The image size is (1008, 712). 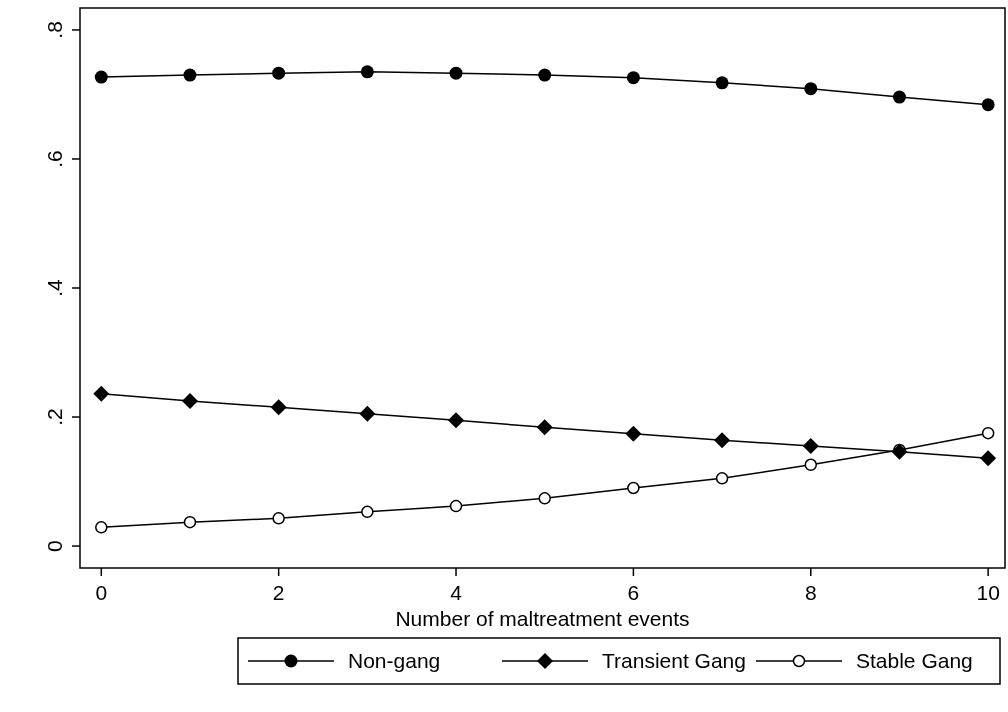 What do you see at coordinates (542, 618) in the screenshot?
I see `x-axis-title: Number of maltreatment events` at bounding box center [542, 618].